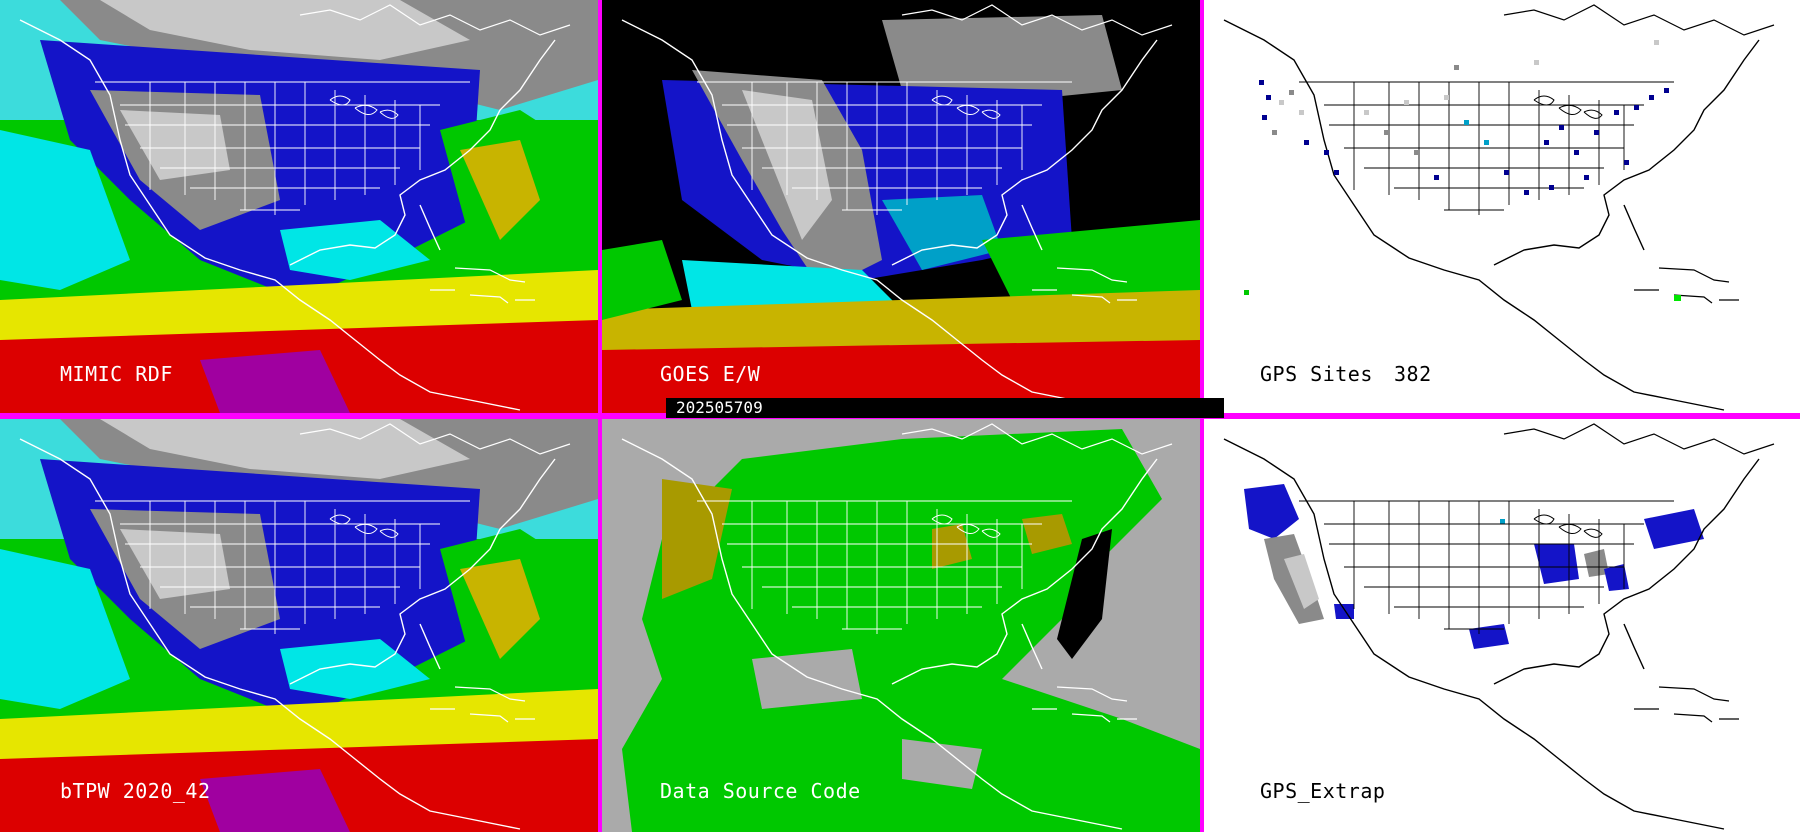 Image resolution: width=1800 pixels, height=832 pixels. What do you see at coordinates (116, 374) in the screenshot?
I see `panel-label: MIMIC RDF` at bounding box center [116, 374].